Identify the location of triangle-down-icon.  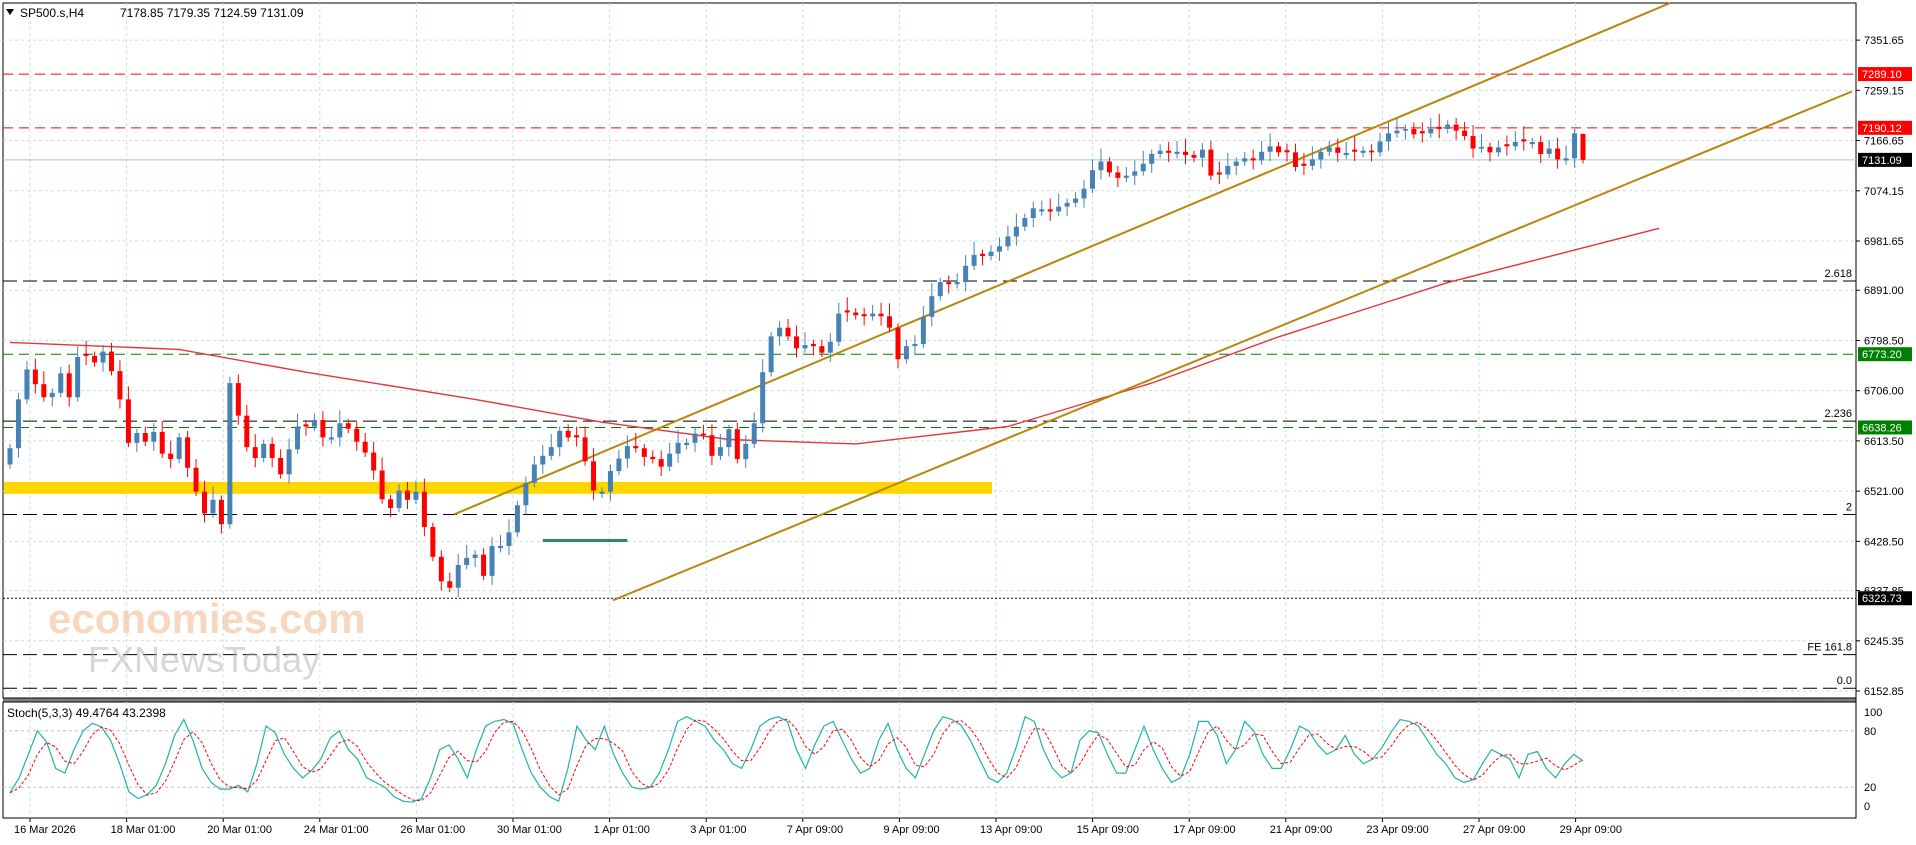
(10, 12).